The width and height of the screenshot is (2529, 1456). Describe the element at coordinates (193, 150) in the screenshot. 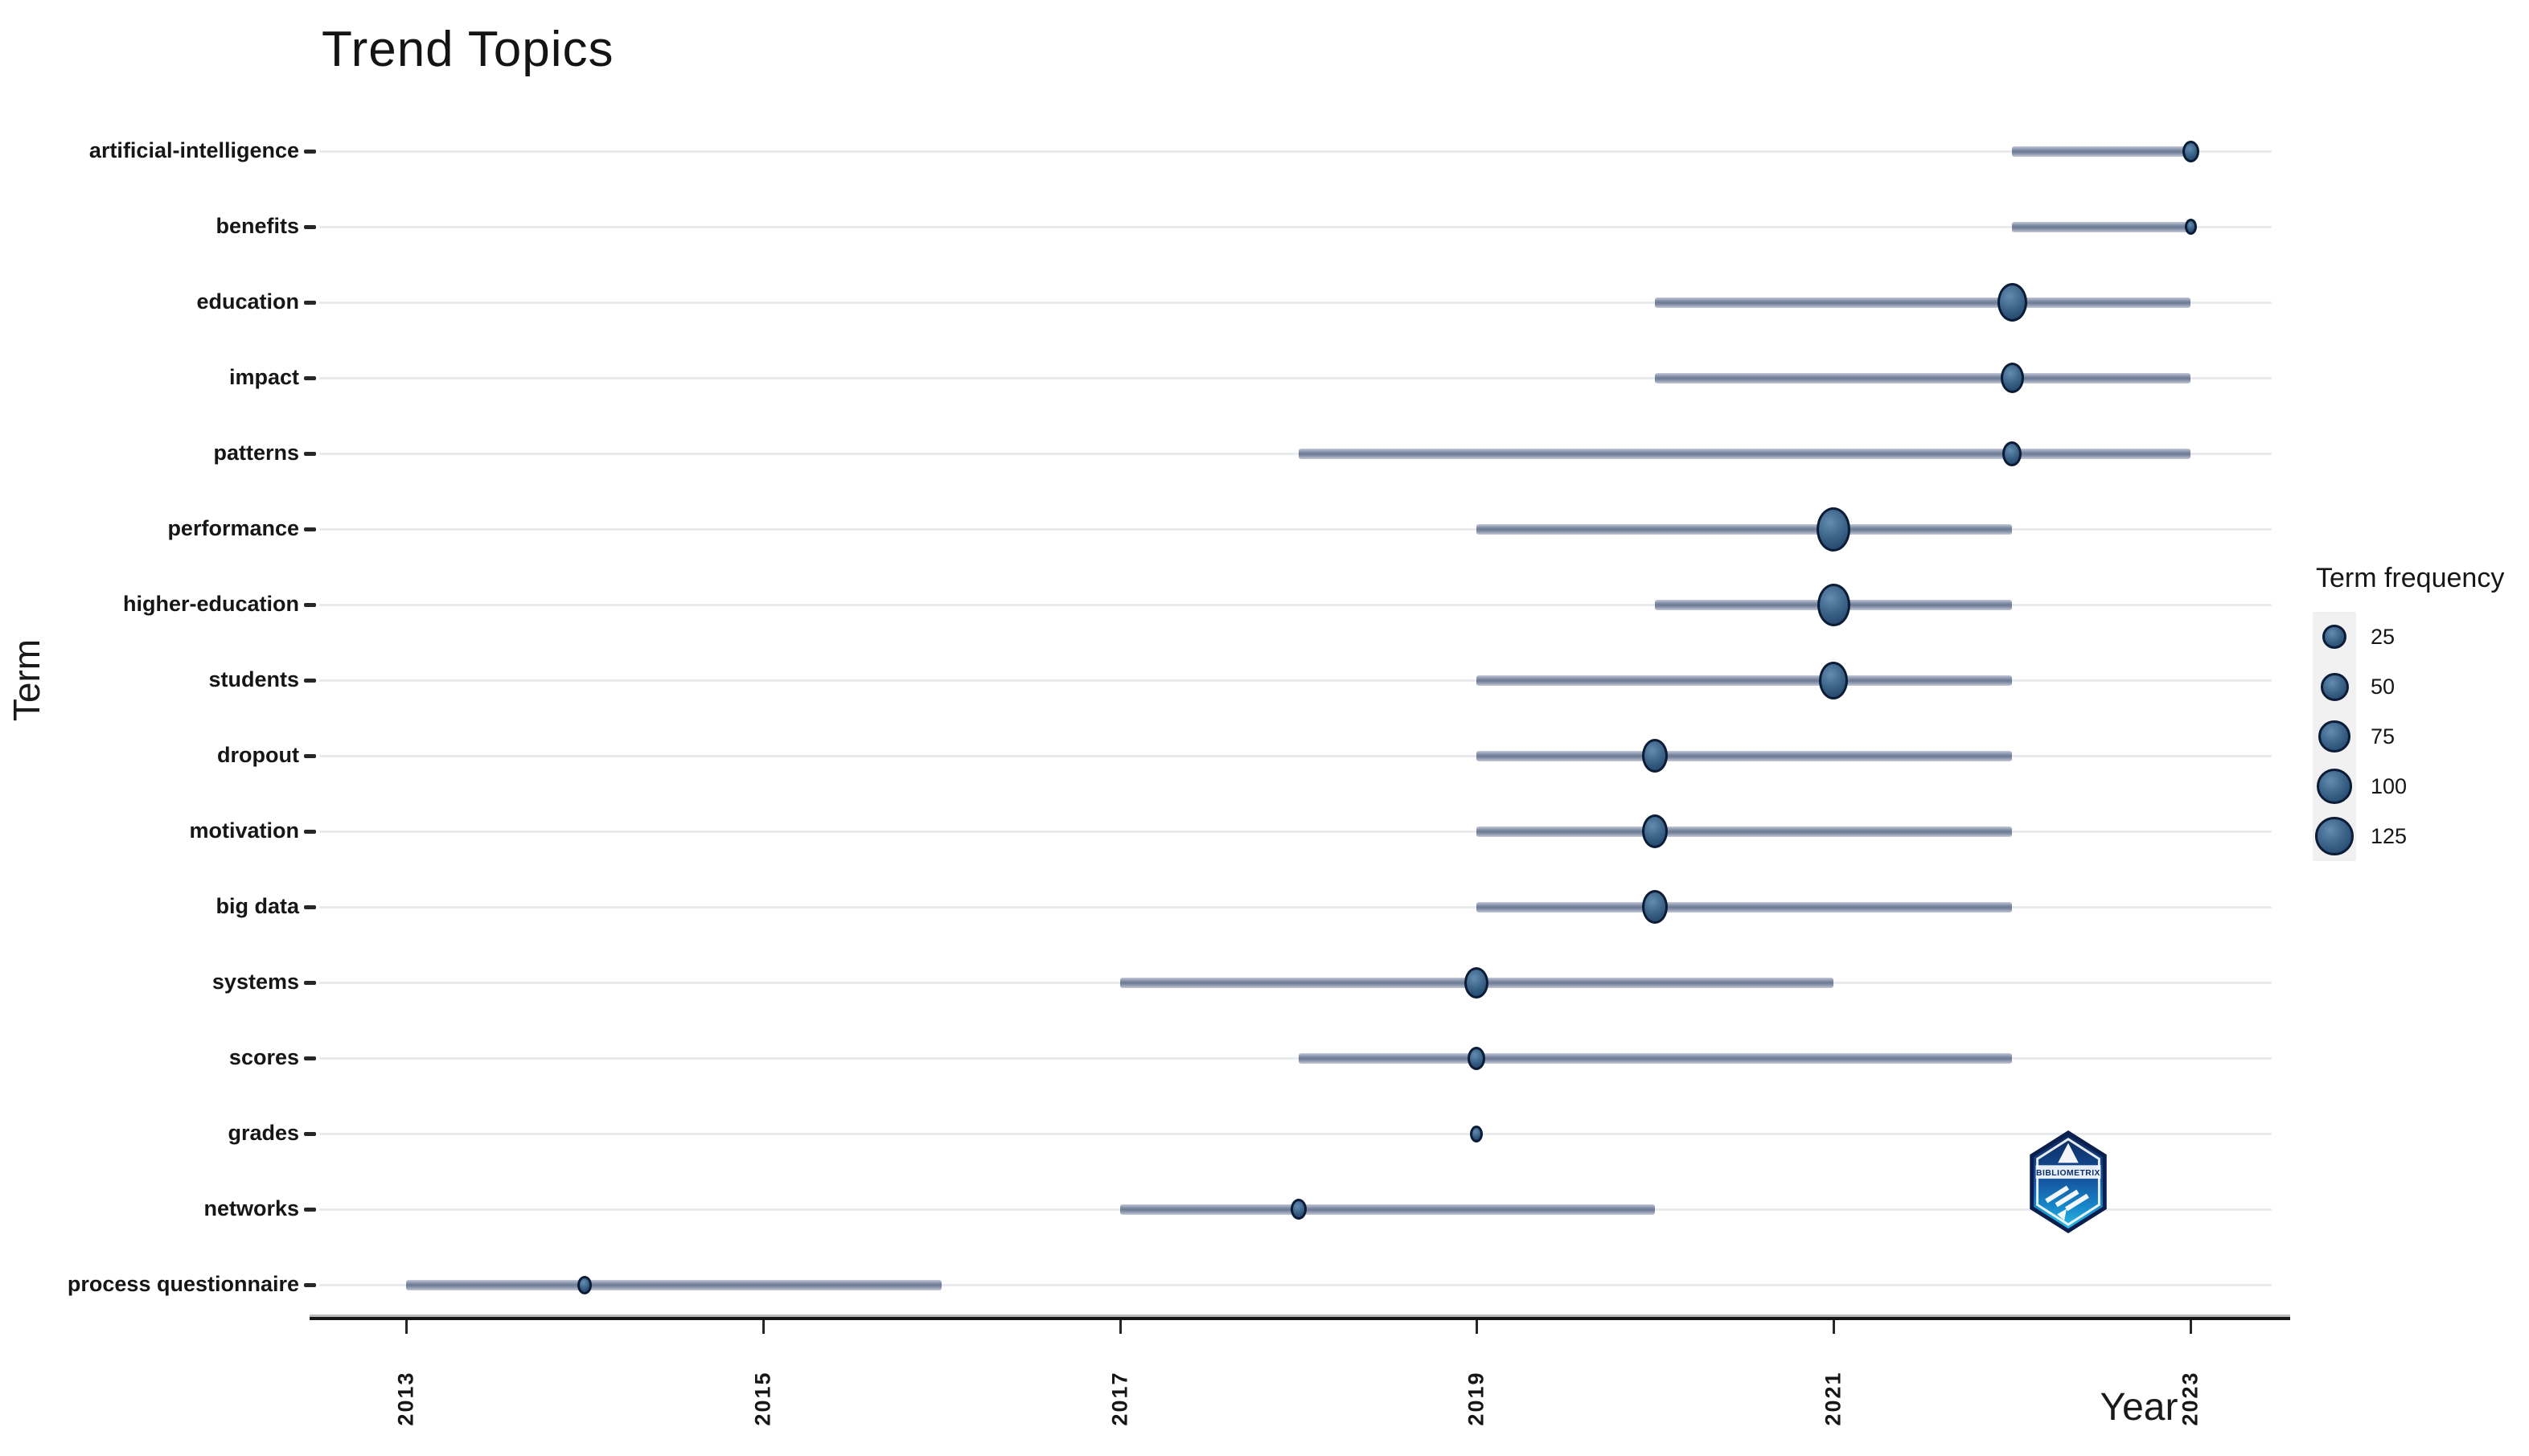

I see `y-tick-label: artificial-intelligence` at that location.